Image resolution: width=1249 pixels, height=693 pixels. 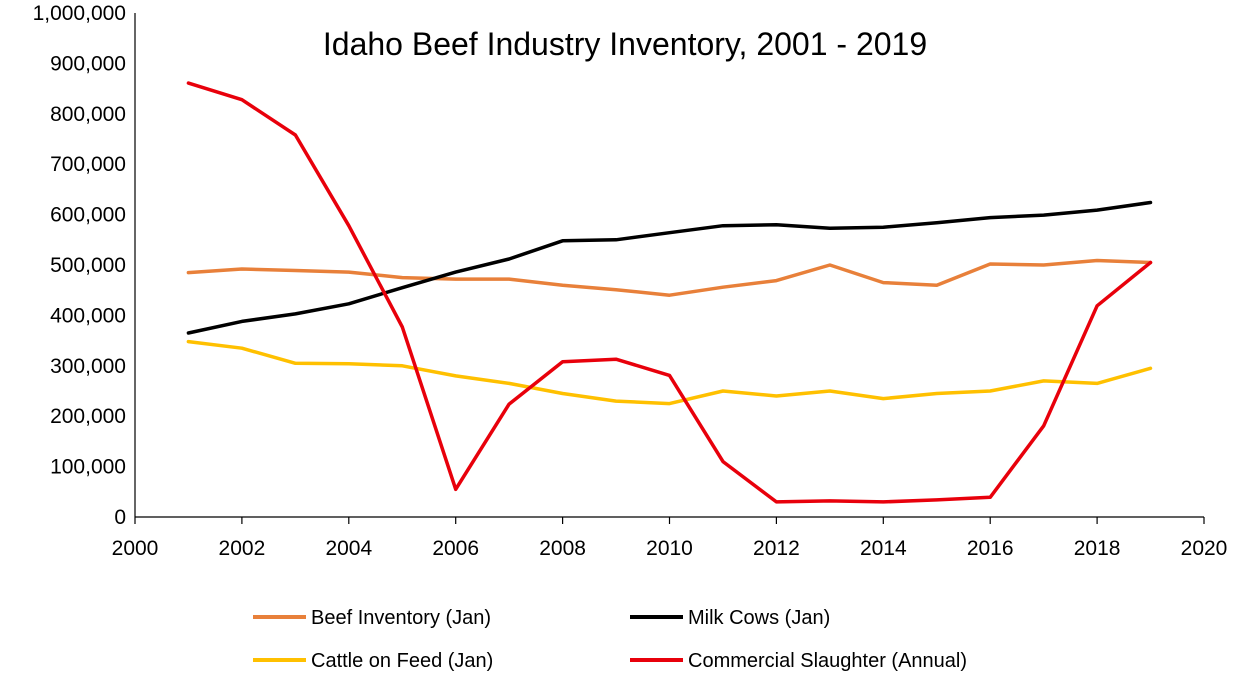 What do you see at coordinates (79, 13) in the screenshot?
I see `y-tick-label: 1,000,000` at bounding box center [79, 13].